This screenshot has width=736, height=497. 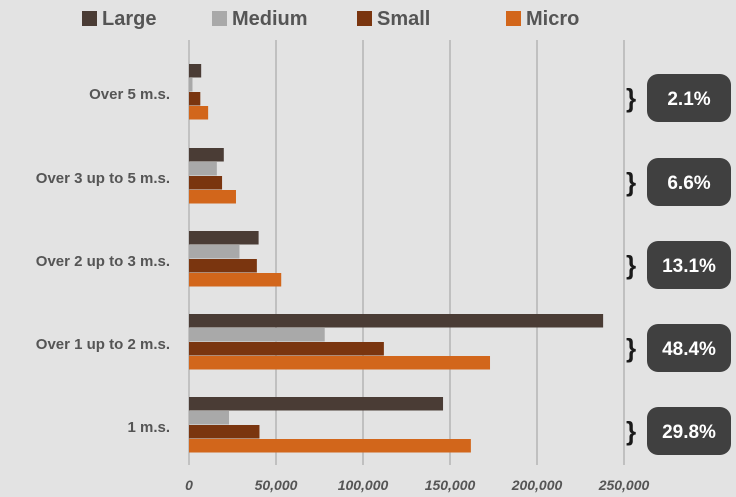 What do you see at coordinates (89, 18) in the screenshot?
I see `legend-swatch-large` at bounding box center [89, 18].